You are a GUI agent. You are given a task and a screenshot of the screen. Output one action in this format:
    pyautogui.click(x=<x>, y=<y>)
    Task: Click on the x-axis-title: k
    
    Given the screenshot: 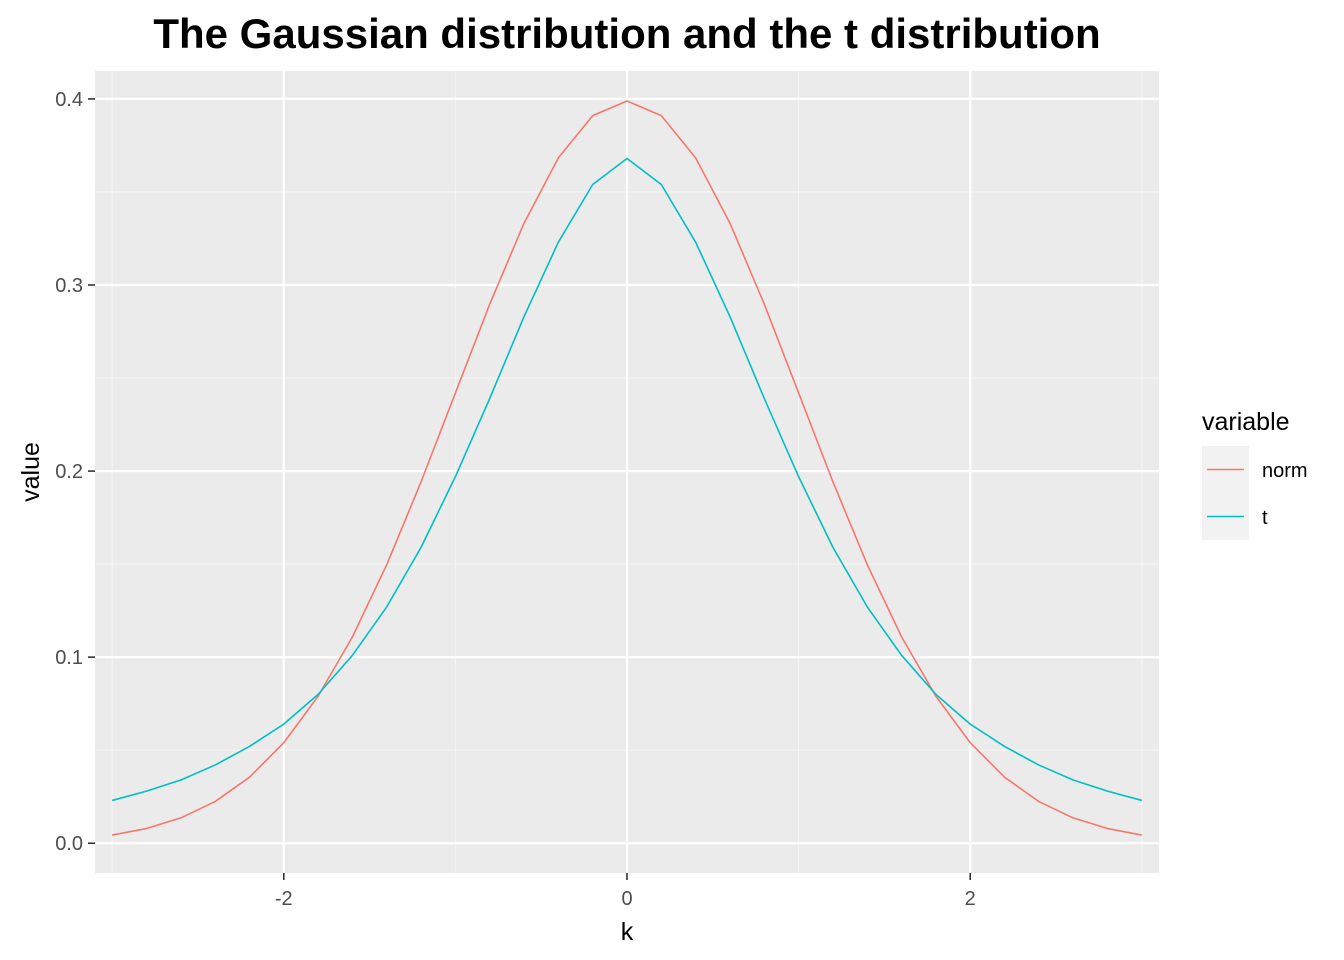 What is the action you would take?
    pyautogui.click(x=627, y=932)
    